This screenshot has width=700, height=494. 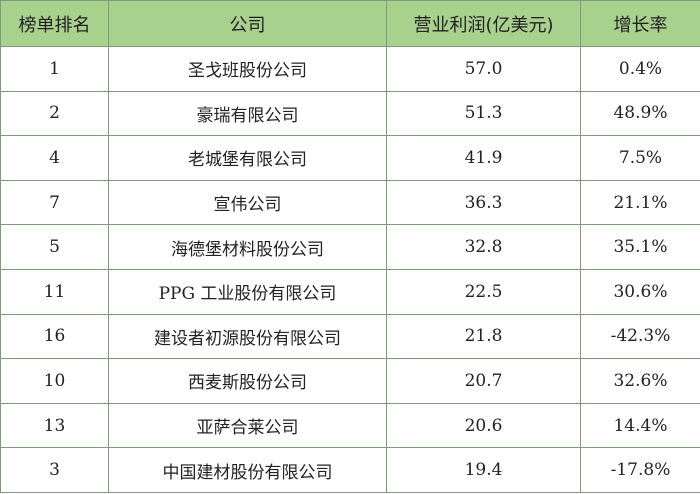 I want to click on cell-company: 宣伟公司, so click(x=247, y=202).